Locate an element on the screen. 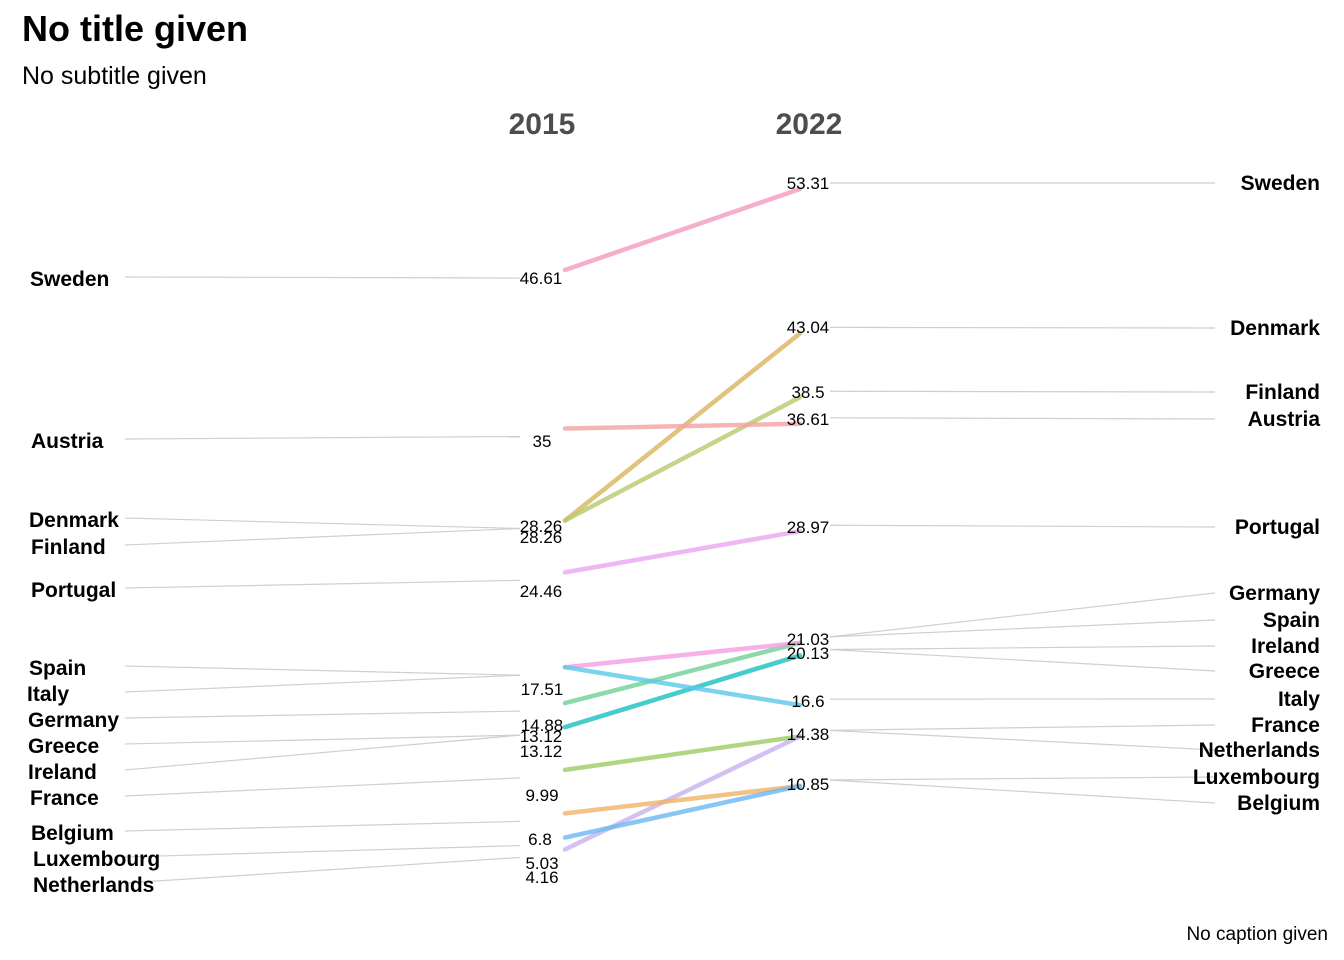  guide-line-2015-ireland is located at coordinates (322, 752).